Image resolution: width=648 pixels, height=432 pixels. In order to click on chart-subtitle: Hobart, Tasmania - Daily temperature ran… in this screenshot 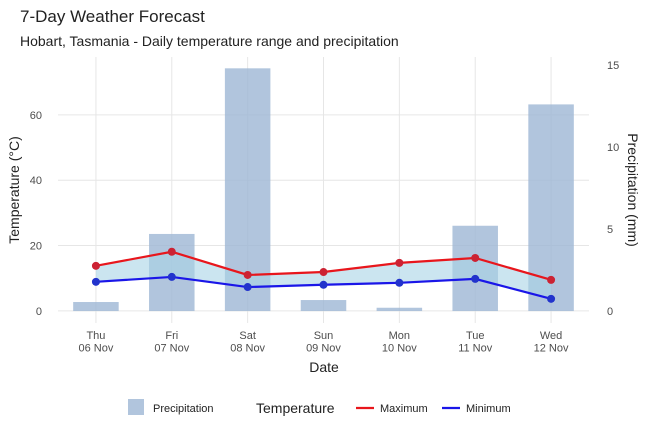, I will do `click(209, 41)`.